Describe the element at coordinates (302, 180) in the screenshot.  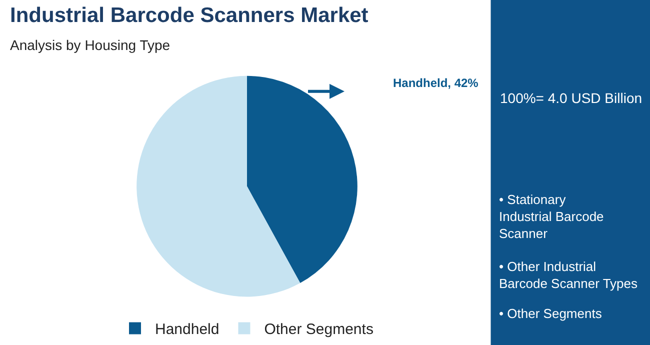
I see `pie-slice` at that location.